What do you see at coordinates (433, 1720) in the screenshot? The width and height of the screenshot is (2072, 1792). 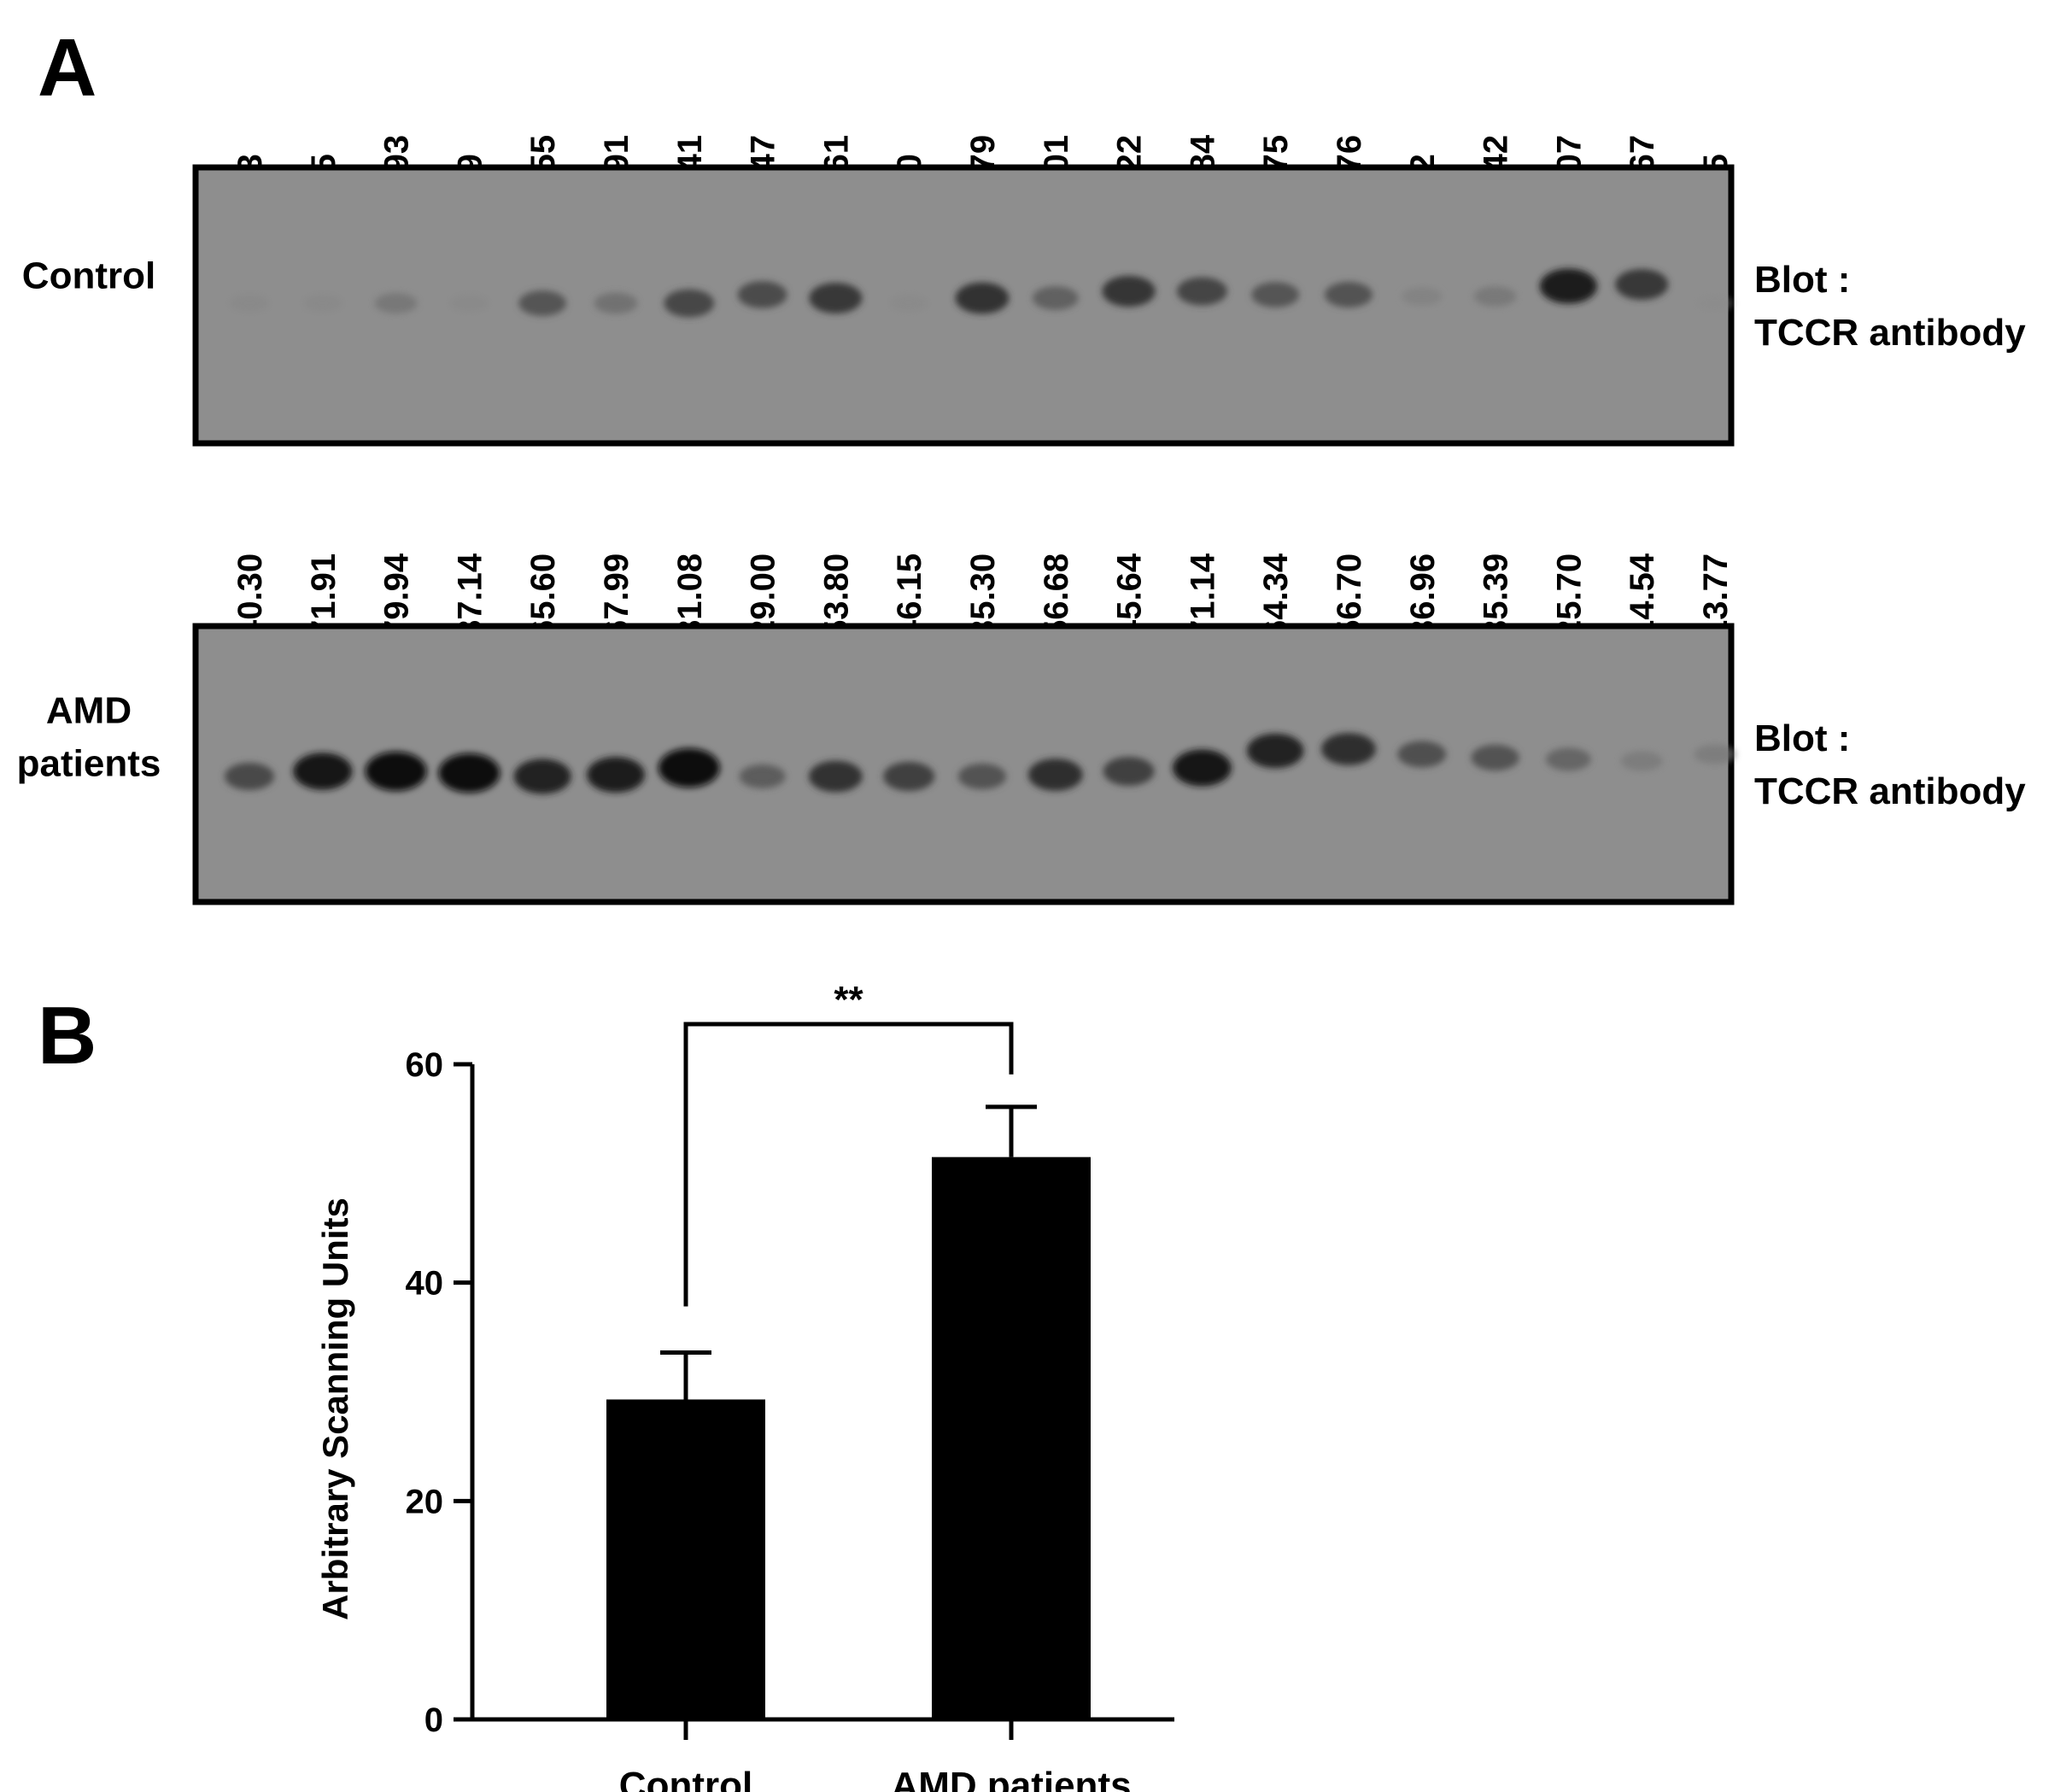 I see `y-tick-label: 0` at bounding box center [433, 1720].